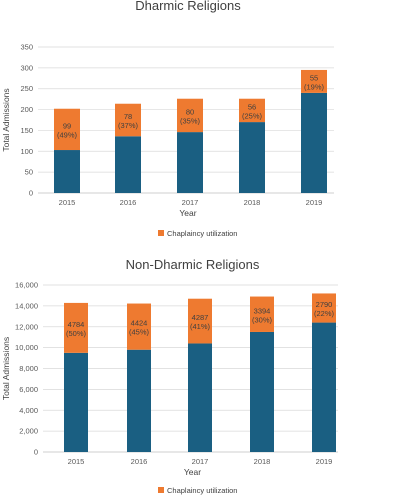 The width and height of the screenshot is (405, 500). What do you see at coordinates (314, 77) in the screenshot?
I see `chart-1-data-label-value: 55` at bounding box center [314, 77].